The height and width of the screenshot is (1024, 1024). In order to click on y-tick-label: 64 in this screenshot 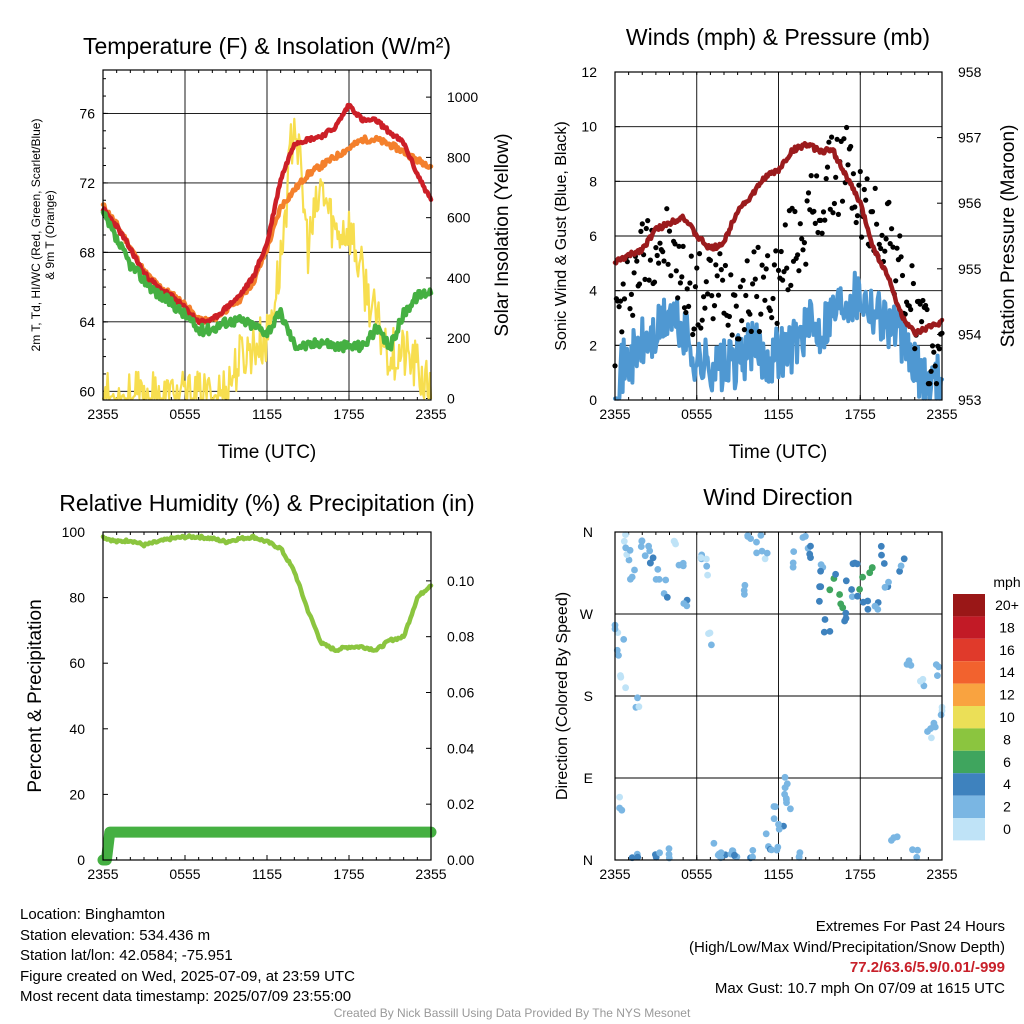, I will do `click(87, 322)`.